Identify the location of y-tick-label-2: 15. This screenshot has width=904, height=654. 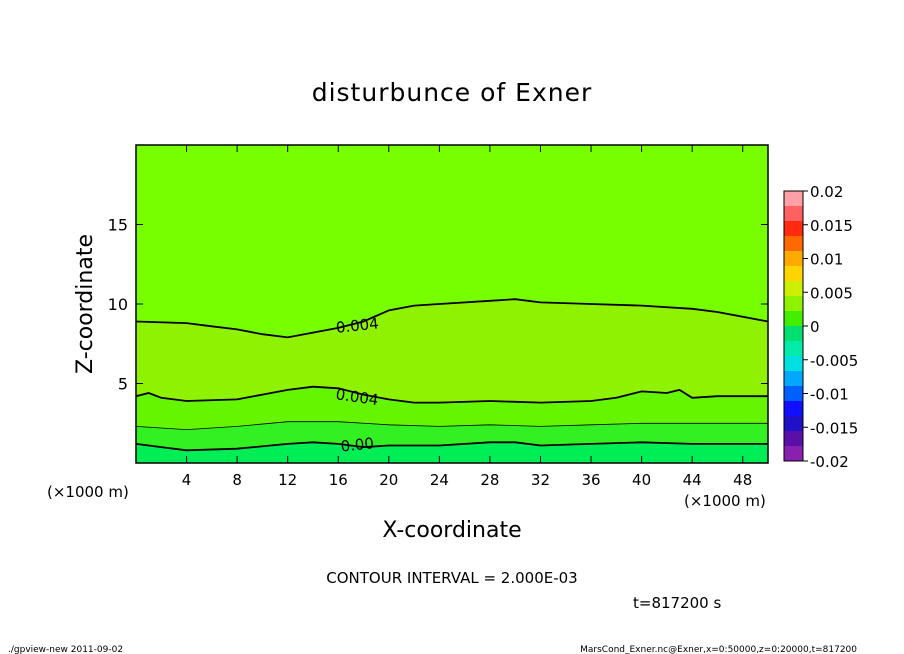
(118, 225).